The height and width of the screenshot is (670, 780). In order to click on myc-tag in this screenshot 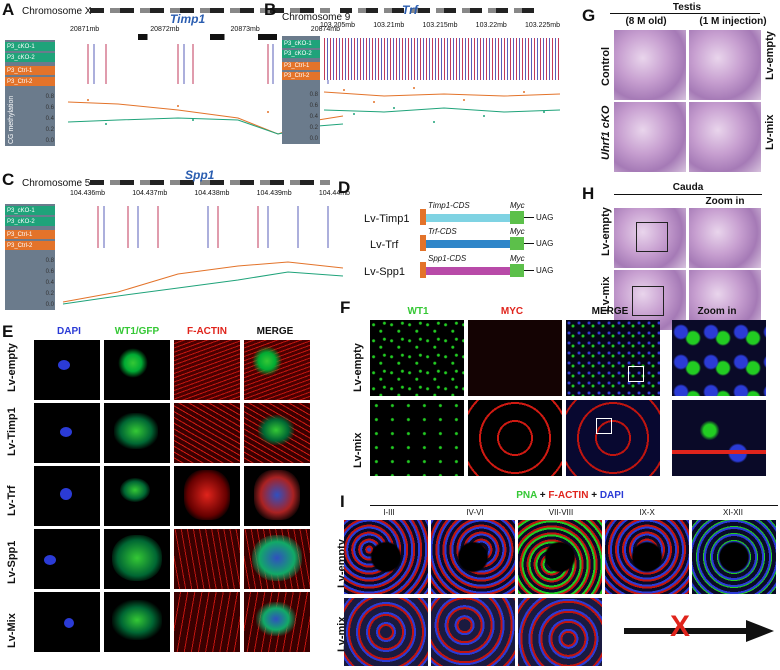, I will do `click(517, 270)`.